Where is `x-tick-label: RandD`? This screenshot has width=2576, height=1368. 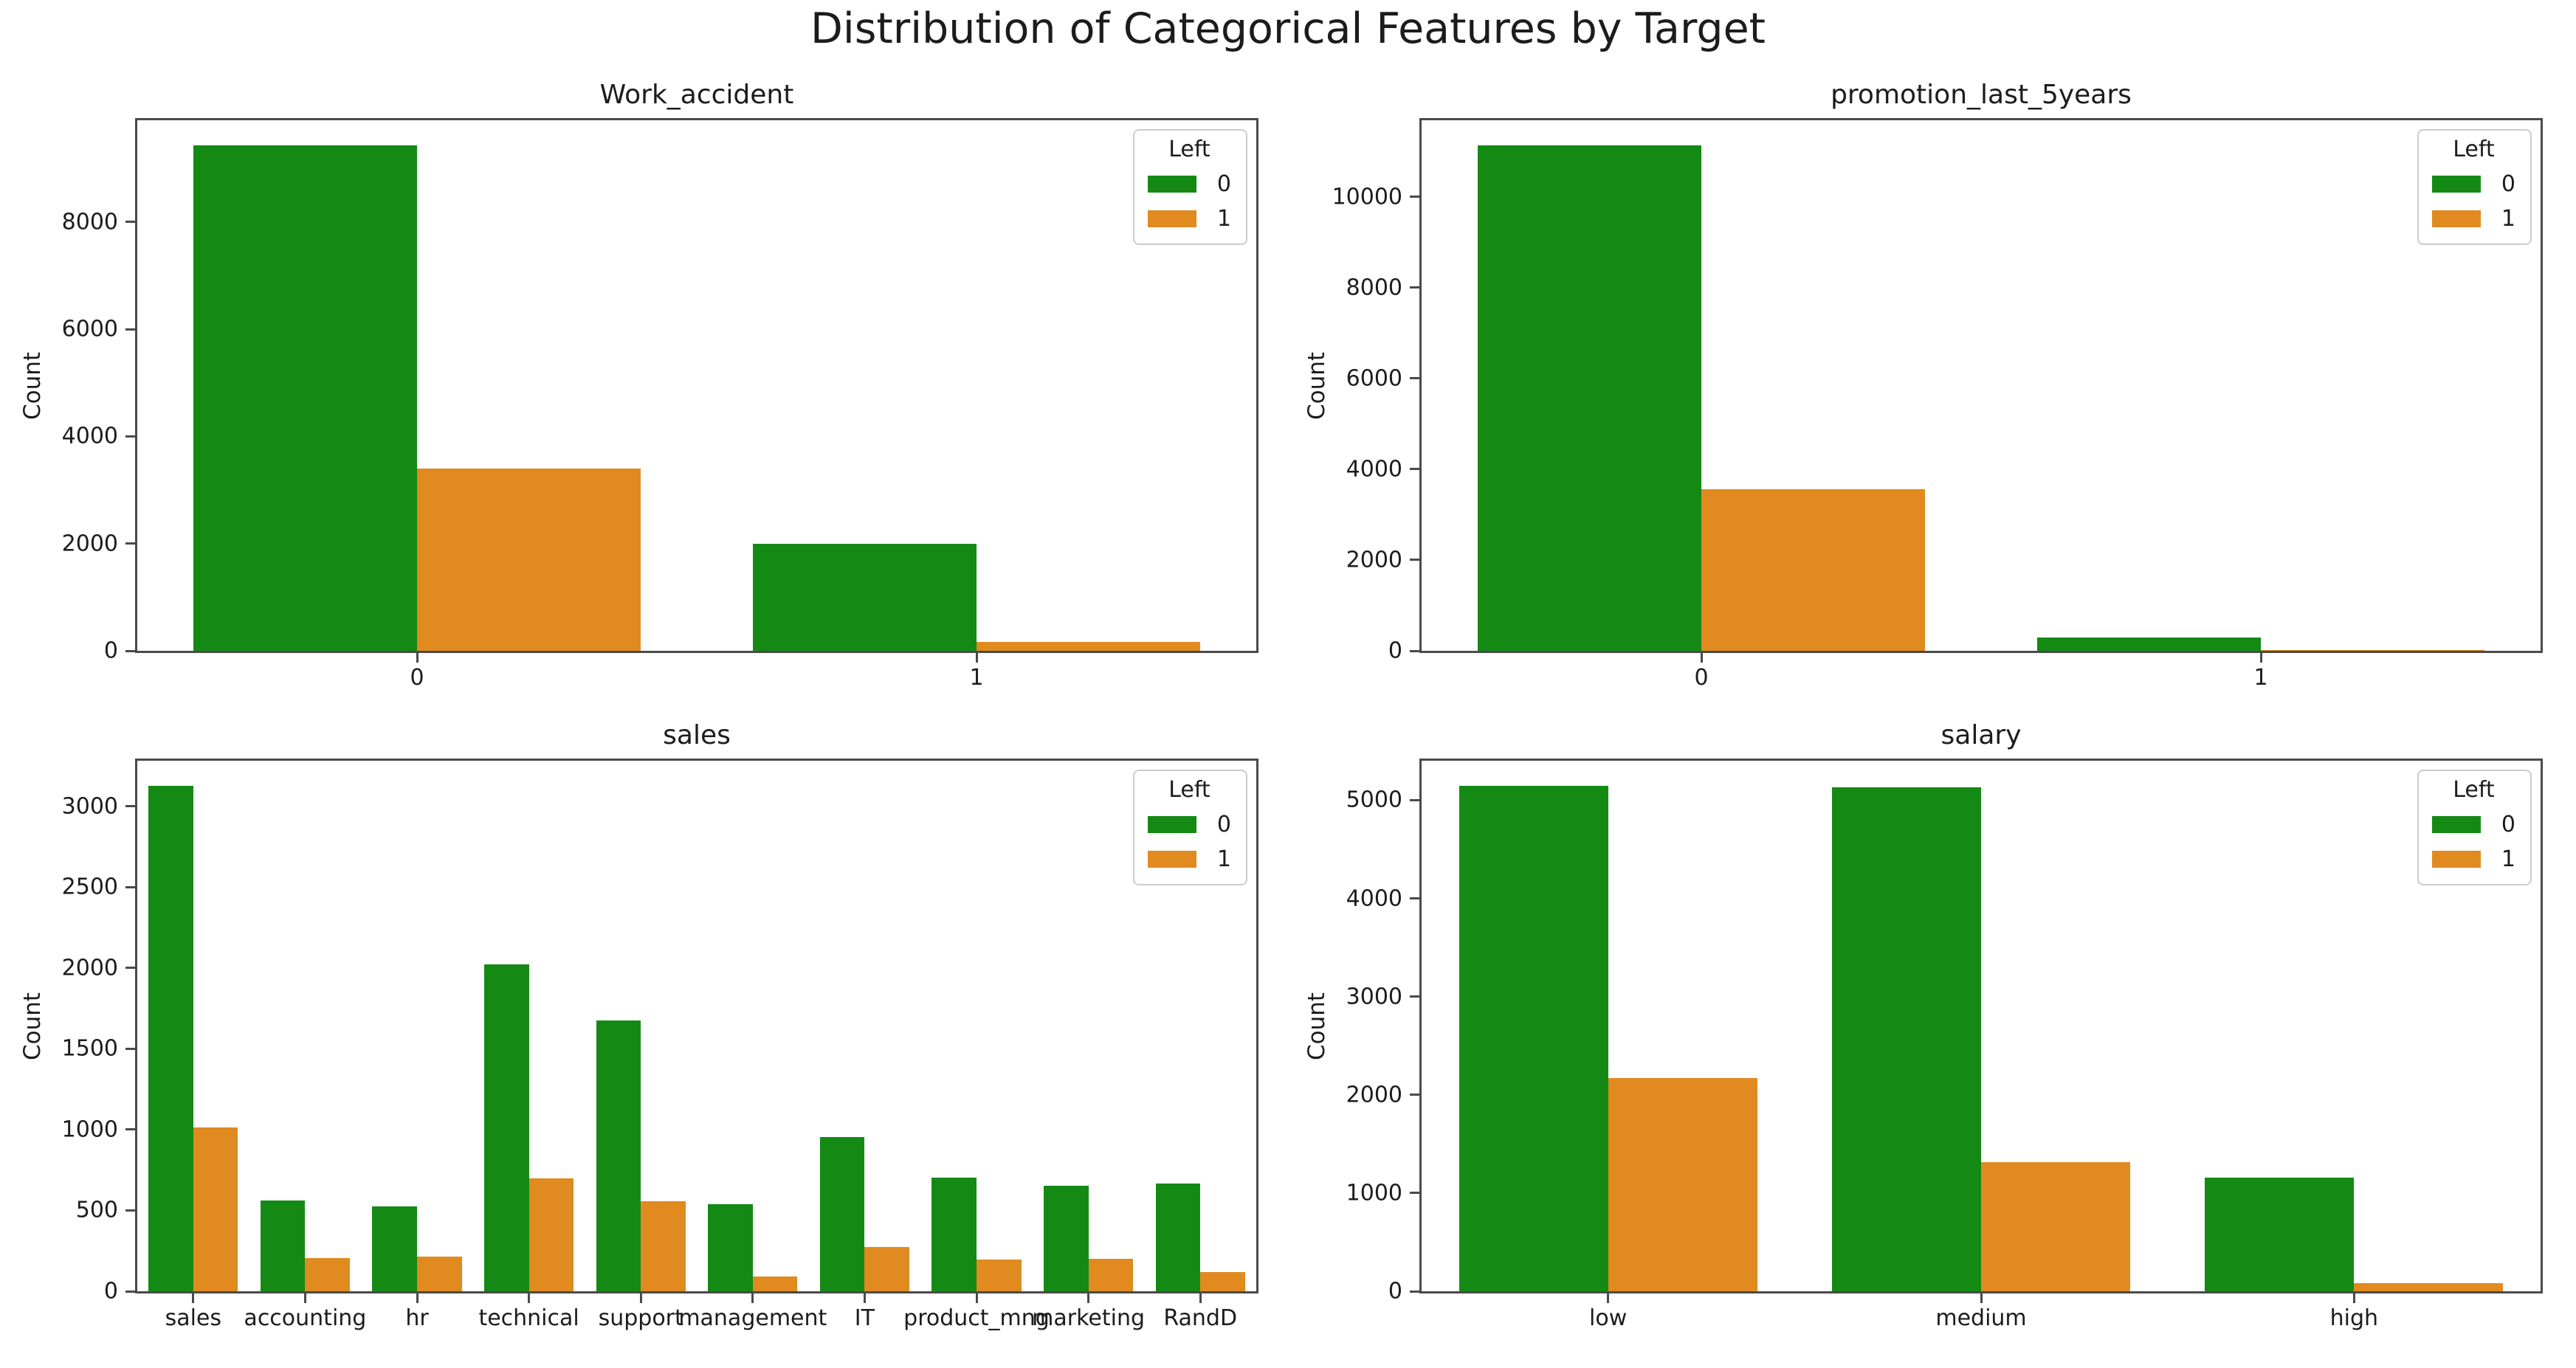
x-tick-label: RandD is located at coordinates (1201, 1318).